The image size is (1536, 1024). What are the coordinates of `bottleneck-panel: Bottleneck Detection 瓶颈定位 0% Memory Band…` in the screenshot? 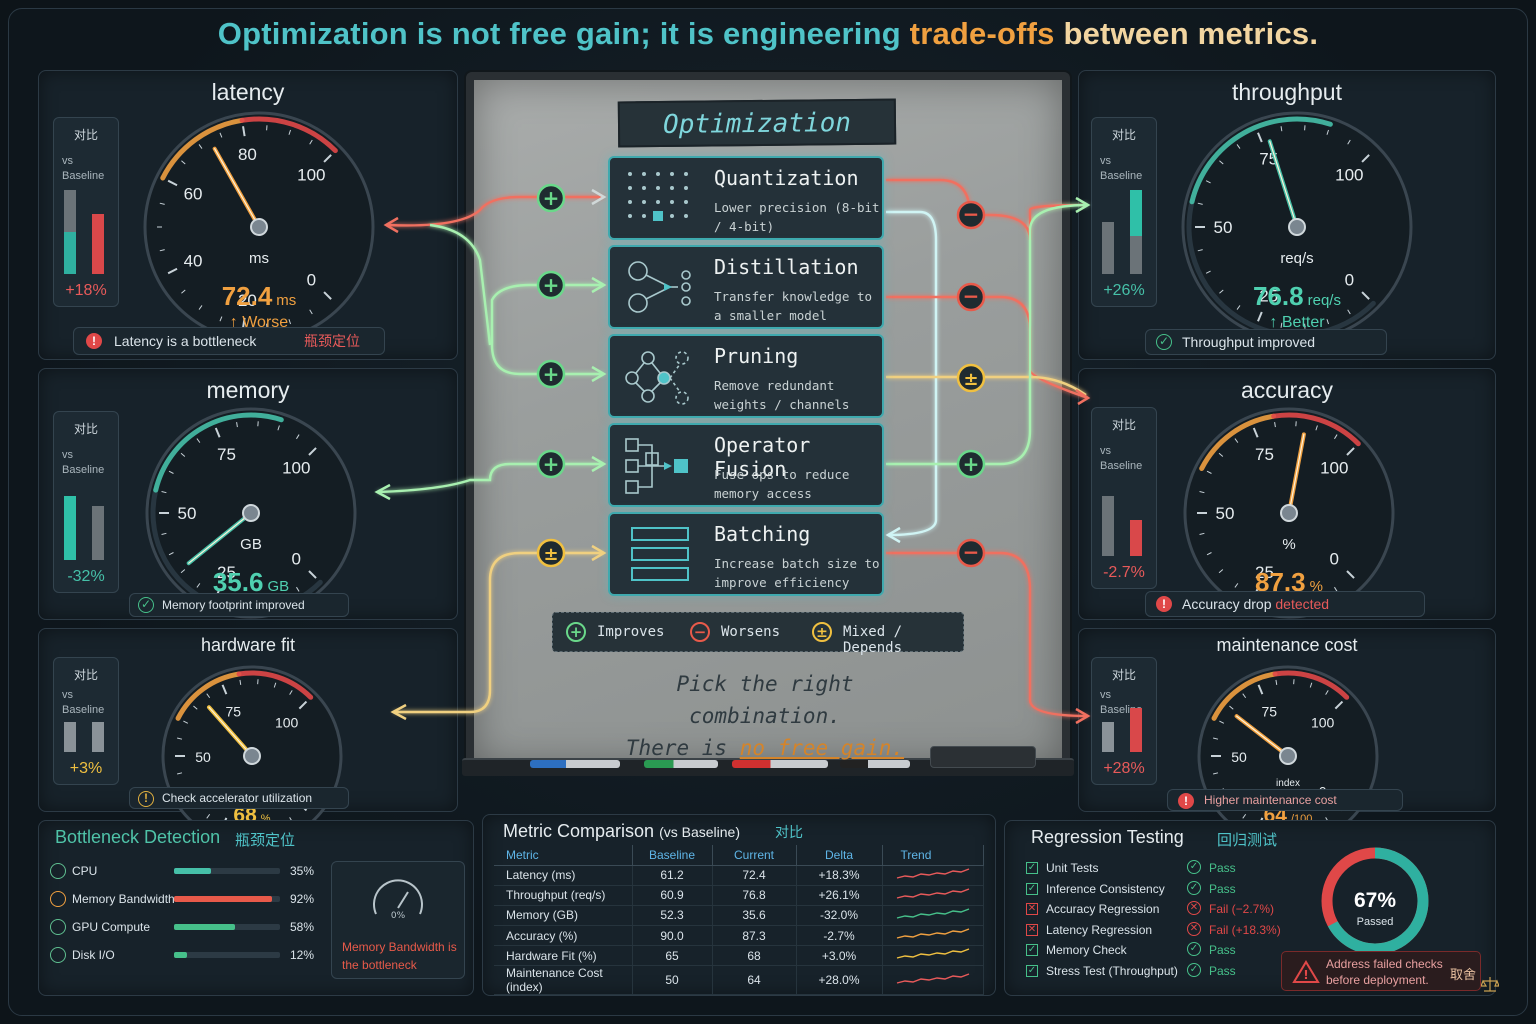 It's located at (256, 908).